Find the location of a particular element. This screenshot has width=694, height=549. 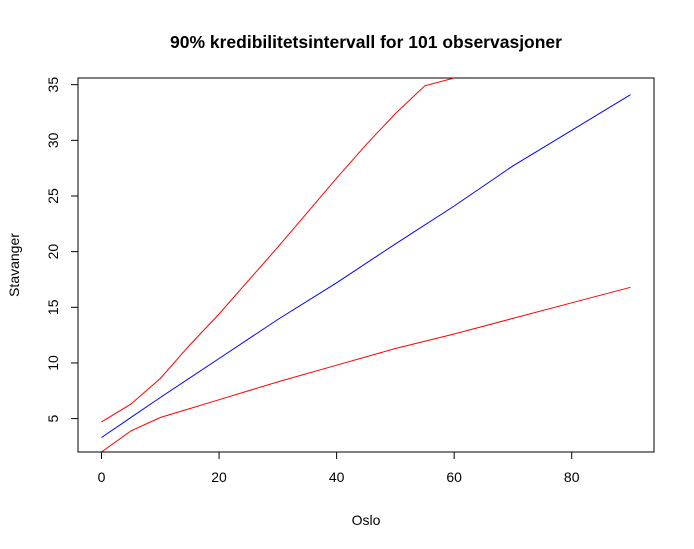

x-tick-label: 80 is located at coordinates (572, 477).